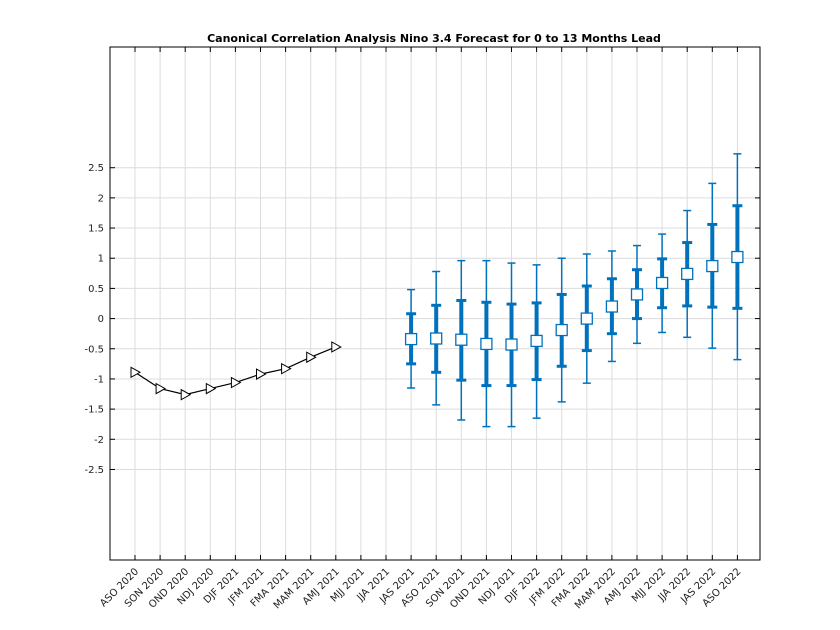 The image size is (840, 630). What do you see at coordinates (96, 229) in the screenshot?
I see `y-tick-label: 1.5` at bounding box center [96, 229].